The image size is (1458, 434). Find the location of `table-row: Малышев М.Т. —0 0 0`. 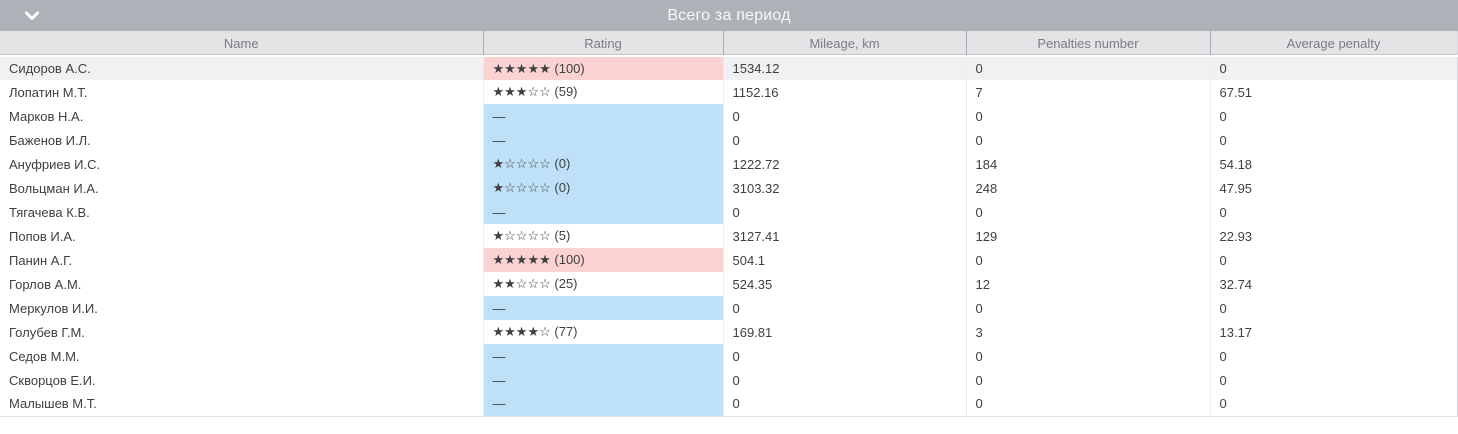

table-row: Малышев М.Т. —0 0 0 is located at coordinates (728, 404).